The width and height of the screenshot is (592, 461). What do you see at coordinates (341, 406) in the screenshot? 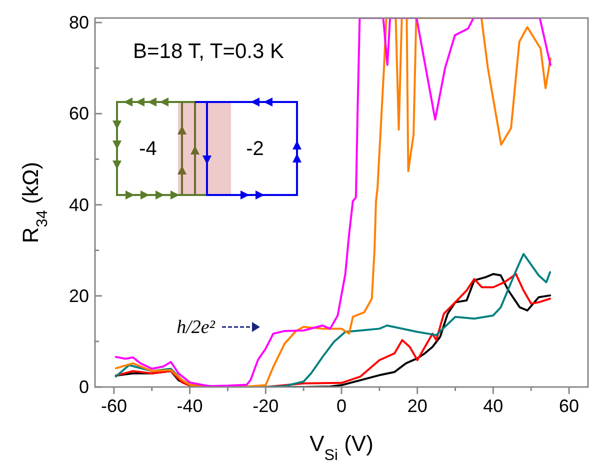
I see `x-tick-label: 0` at bounding box center [341, 406].